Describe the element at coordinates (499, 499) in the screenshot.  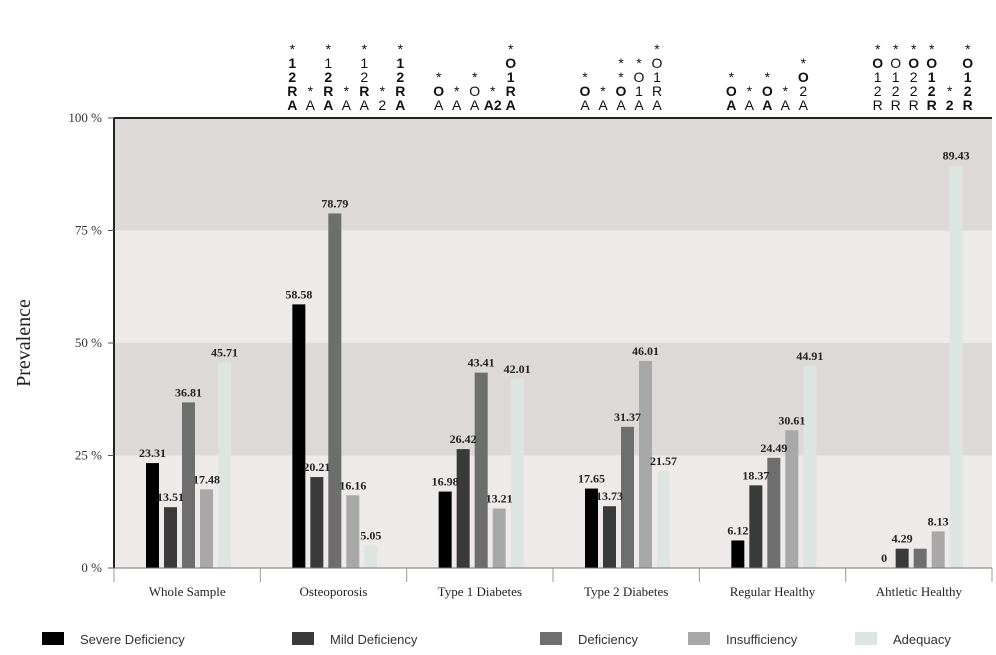
I see `data-label: 13.21` at that location.